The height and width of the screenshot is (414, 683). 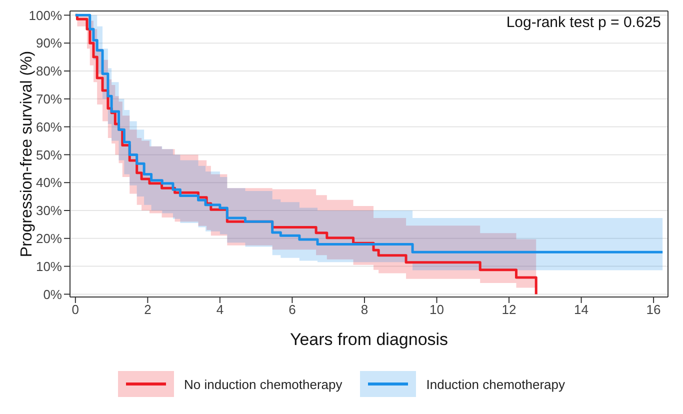 What do you see at coordinates (49, 210) in the screenshot?
I see `y-tick-label: 30%` at bounding box center [49, 210].